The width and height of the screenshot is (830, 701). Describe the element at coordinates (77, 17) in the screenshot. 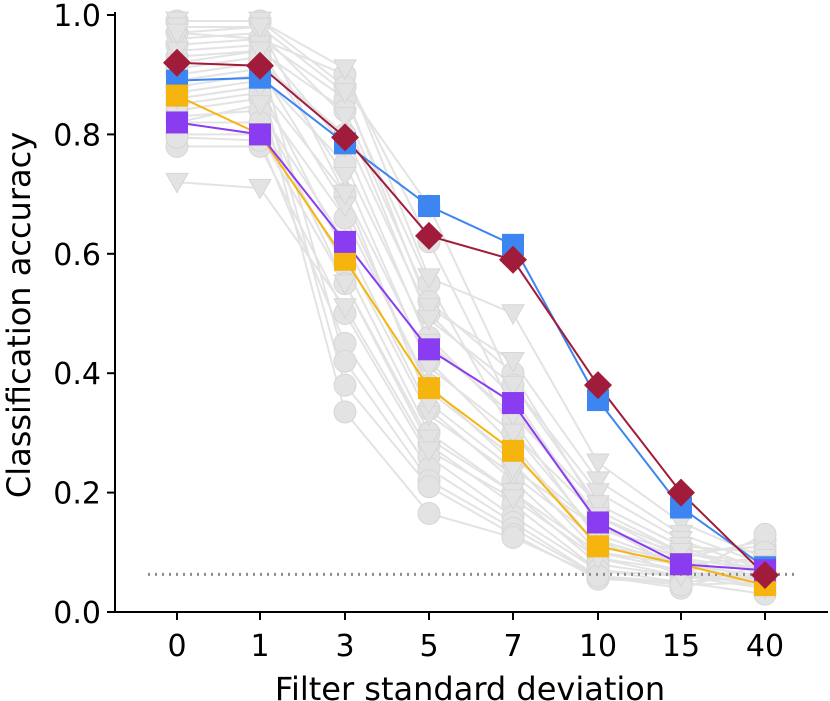

I see `y-tick-label: 1.0` at that location.